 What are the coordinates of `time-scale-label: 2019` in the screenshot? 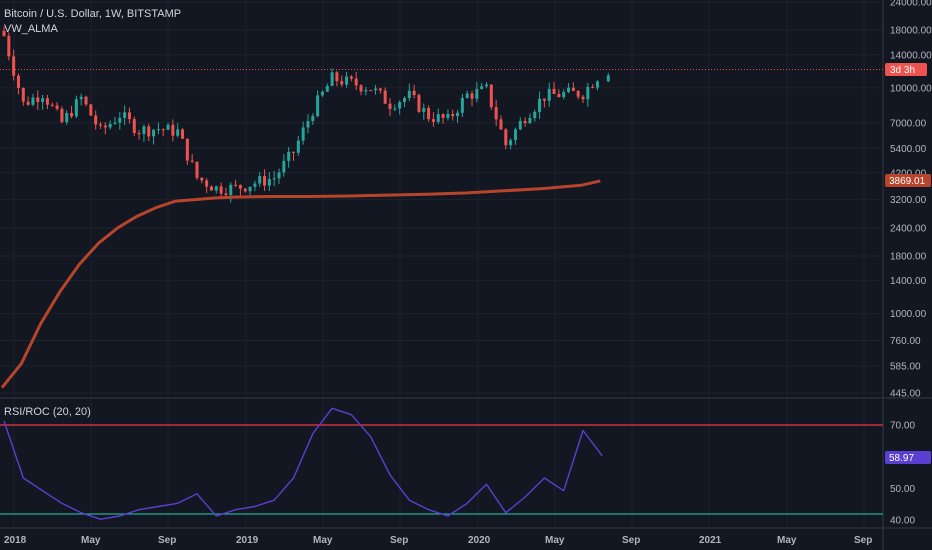 It's located at (247, 540).